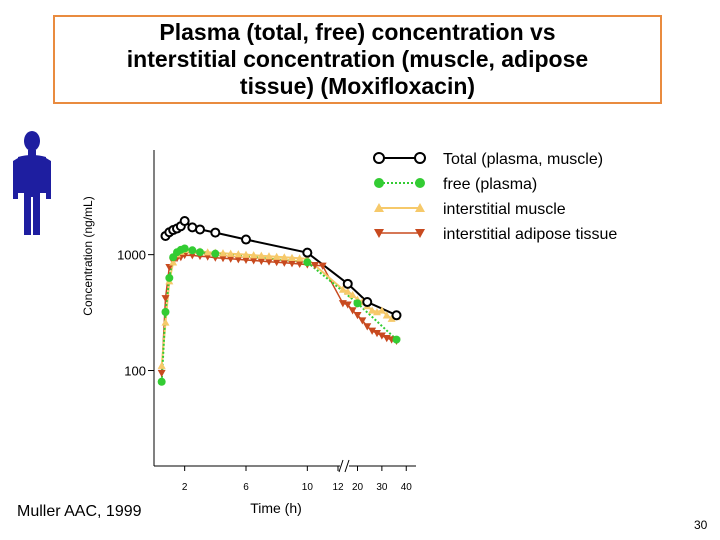  Describe the element at coordinates (131, 255) in the screenshot. I see `y-tick-label: 1000` at that location.